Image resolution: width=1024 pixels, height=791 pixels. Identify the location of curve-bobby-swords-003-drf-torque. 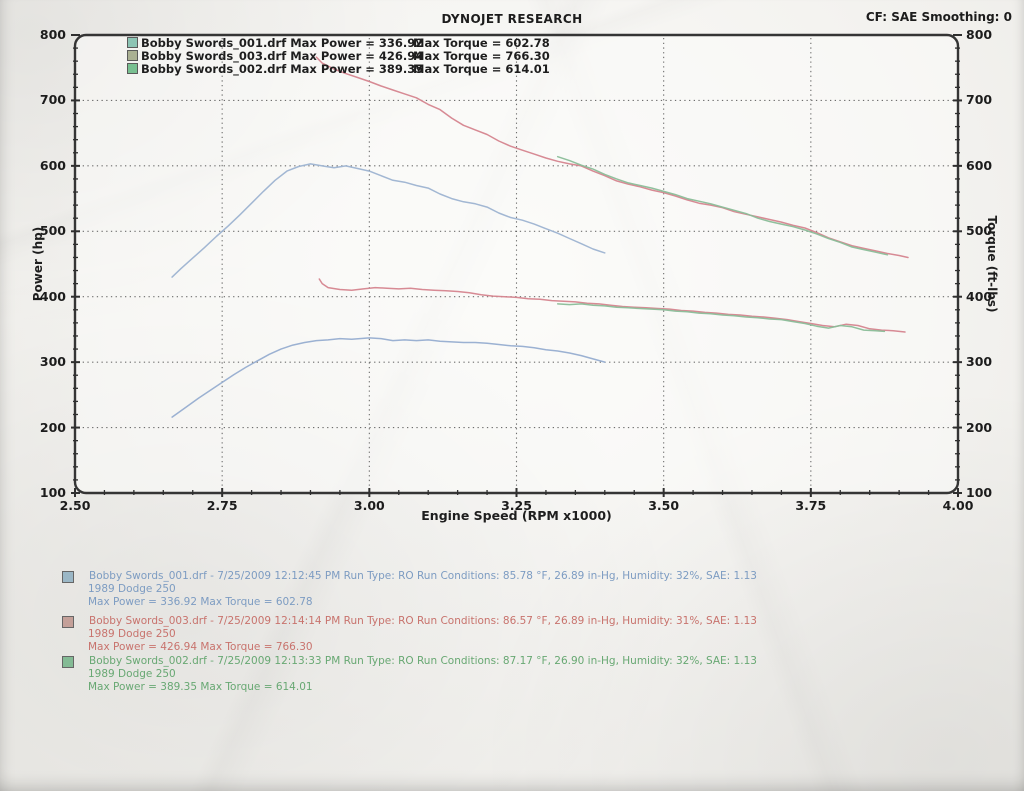
(612, 157).